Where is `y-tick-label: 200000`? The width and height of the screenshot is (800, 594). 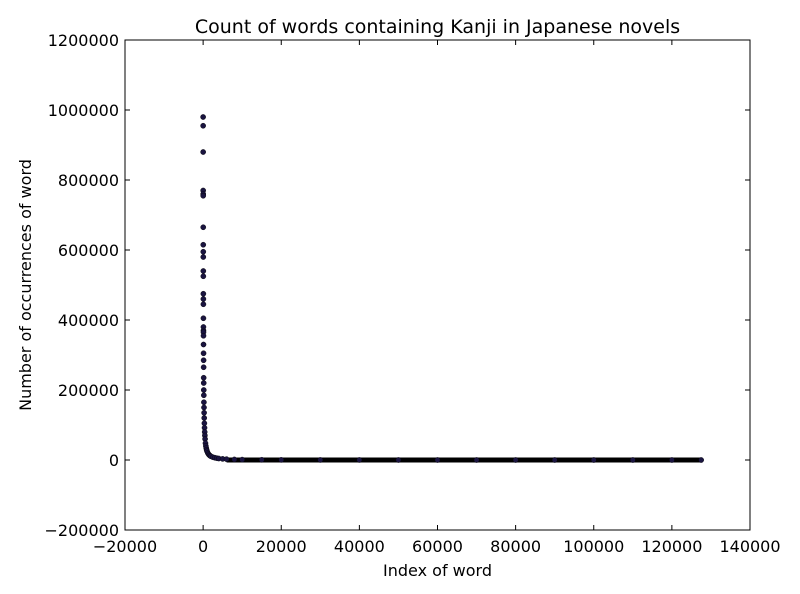 y-tick-label: 200000 is located at coordinates (88, 390).